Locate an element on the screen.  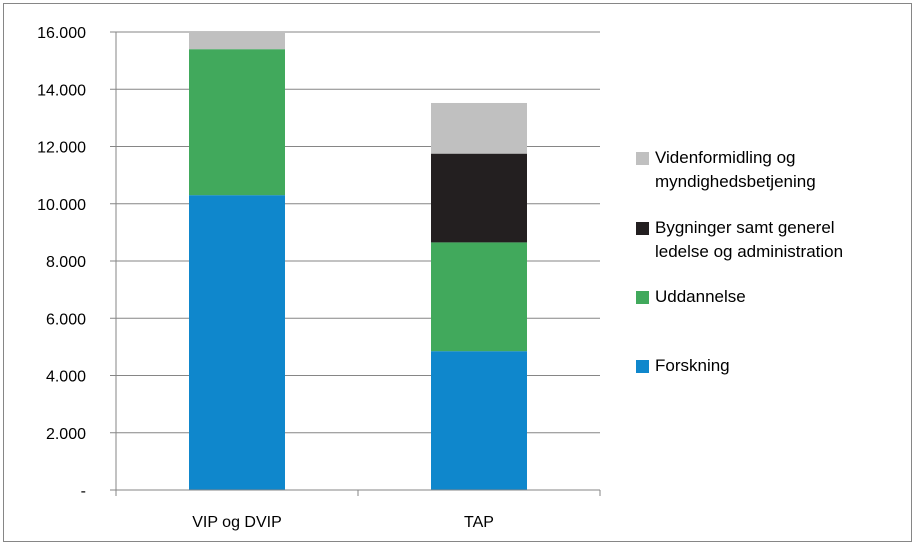
legend-item: Forskning is located at coordinates (683, 366).